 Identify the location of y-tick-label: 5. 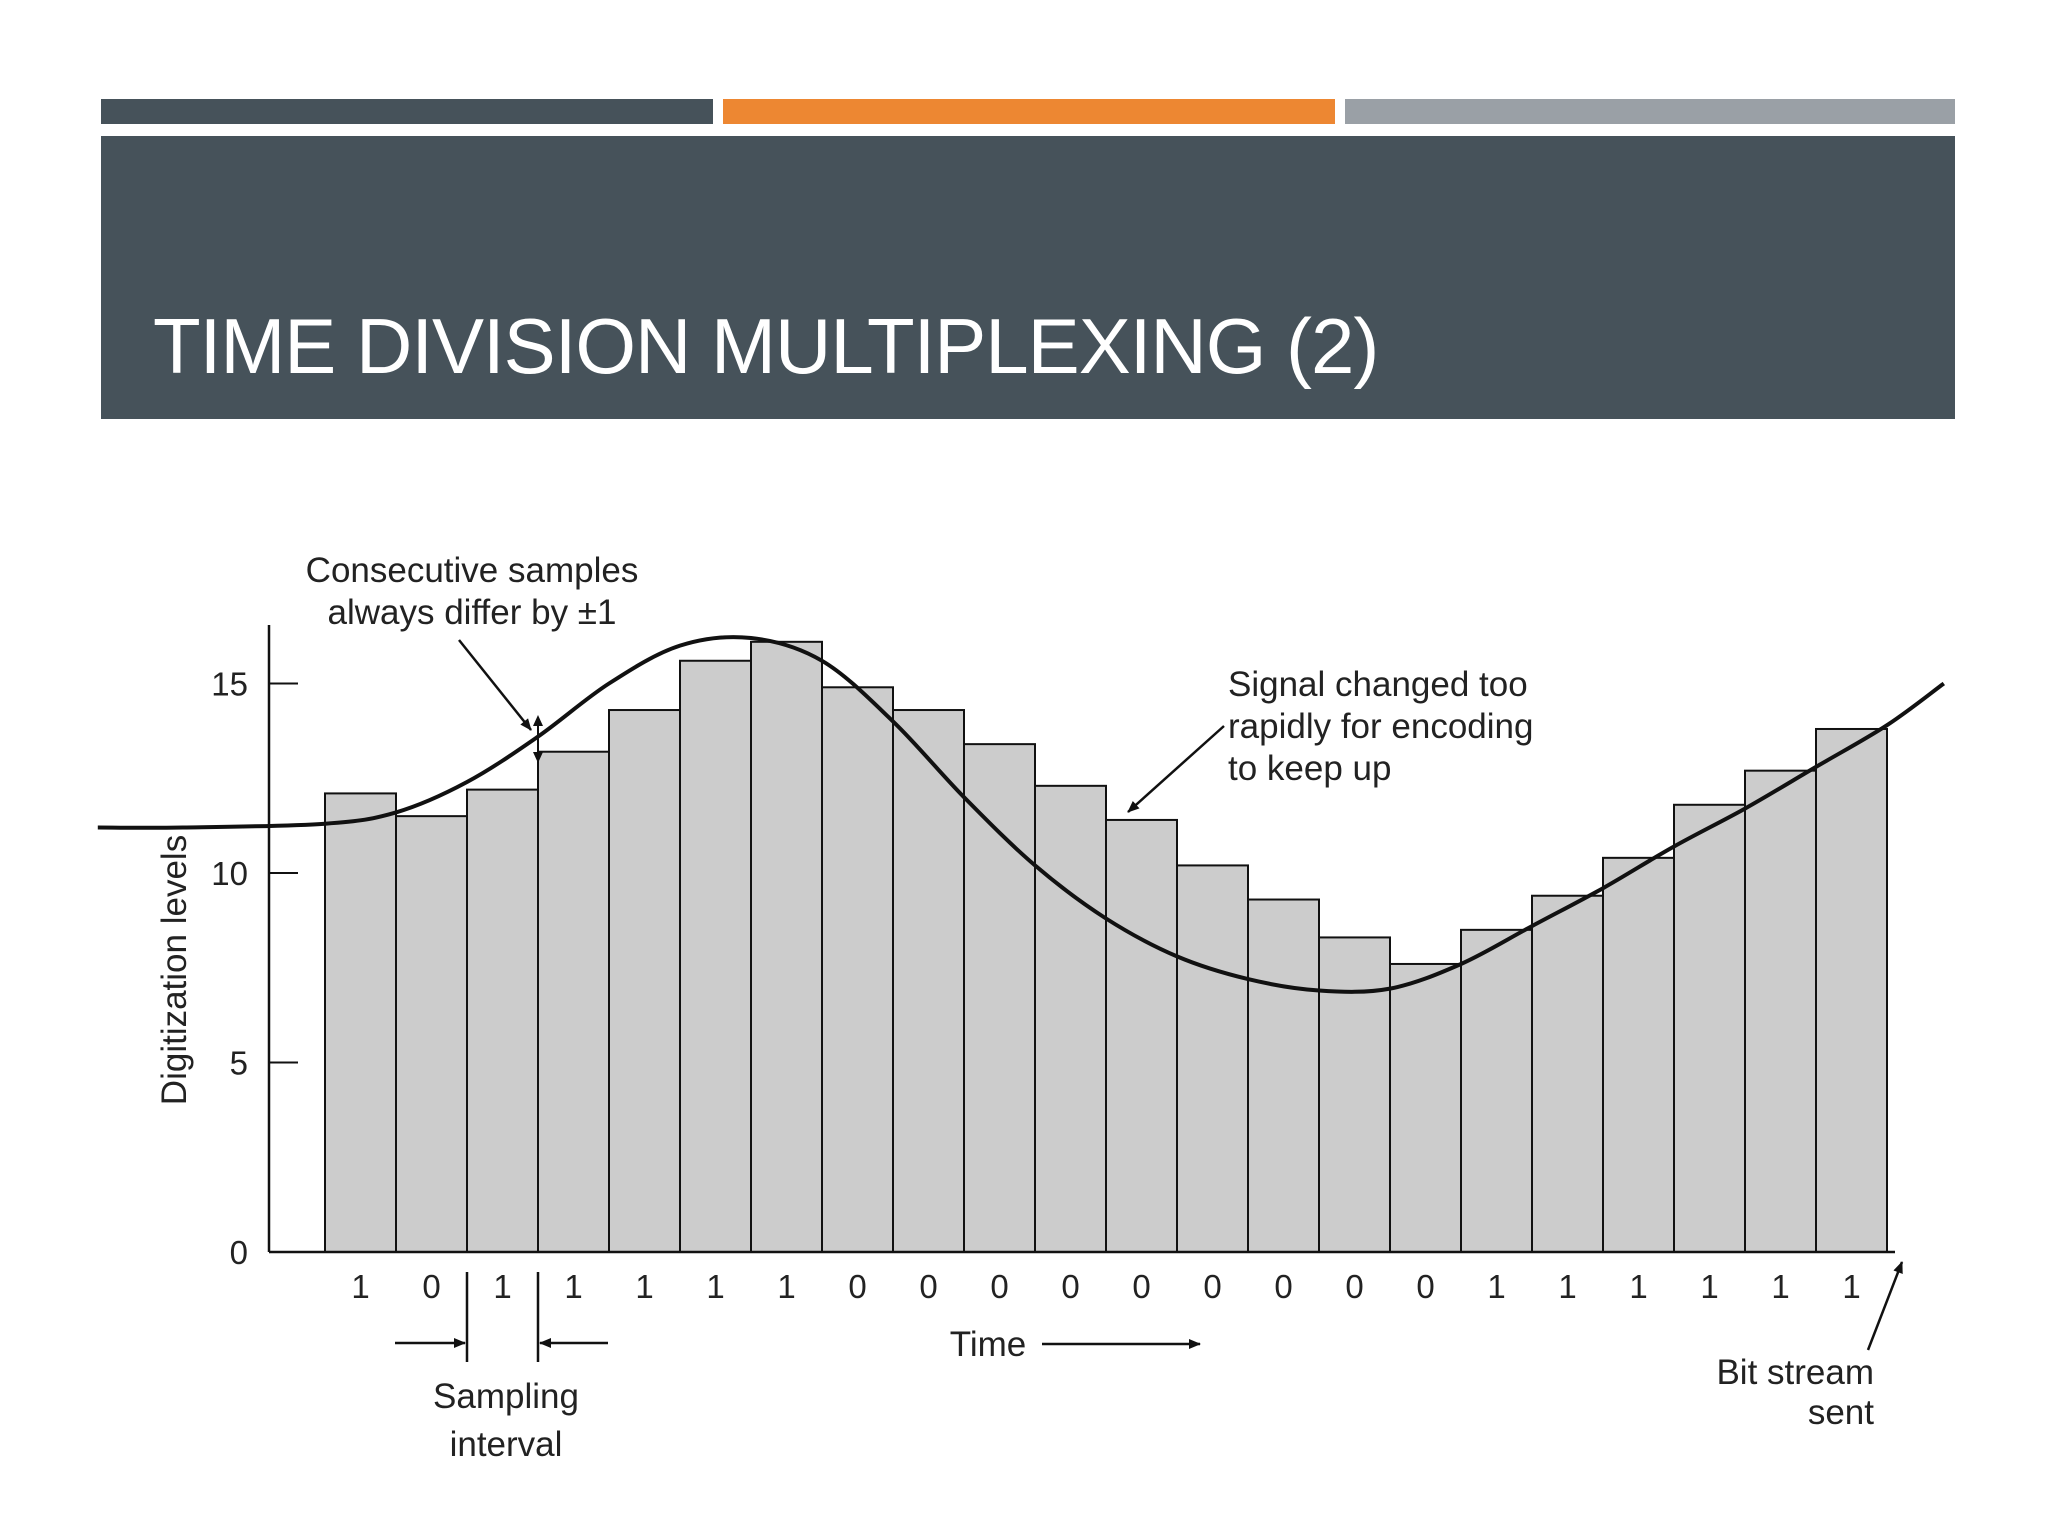
(239, 1063).